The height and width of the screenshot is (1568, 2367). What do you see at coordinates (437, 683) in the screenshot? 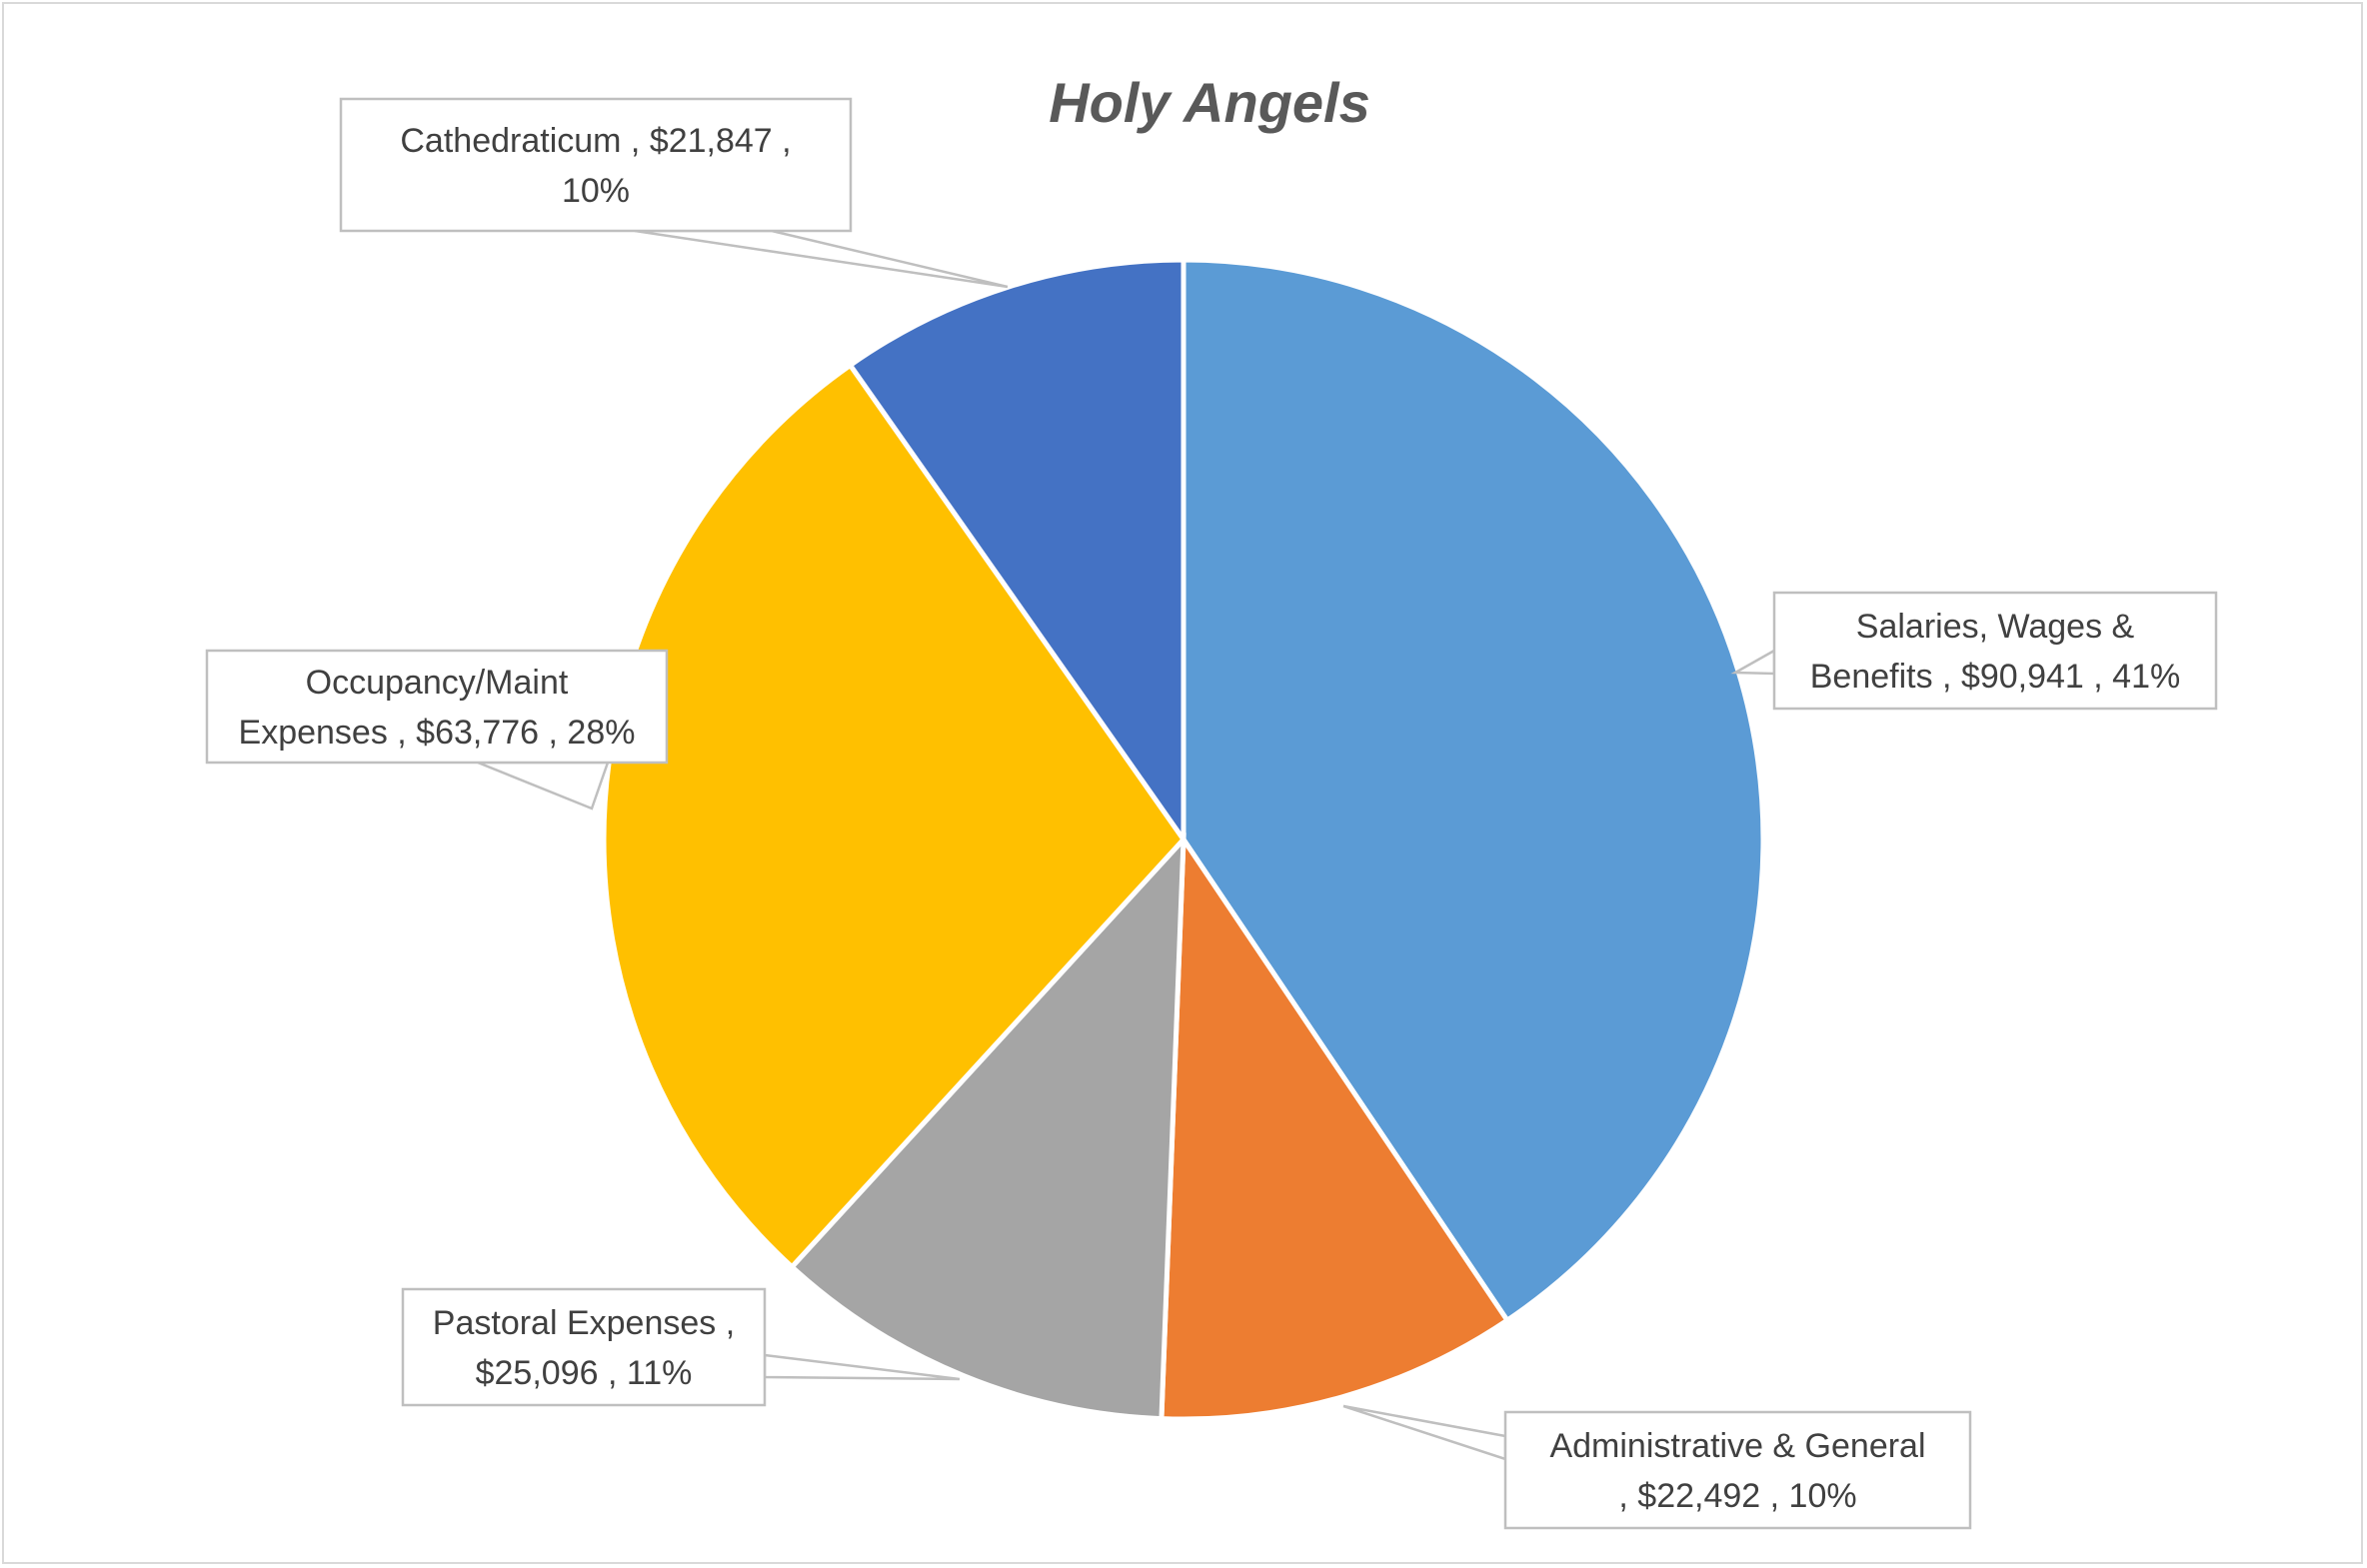
I see `data-label-text: Occupancy/Maint` at bounding box center [437, 683].